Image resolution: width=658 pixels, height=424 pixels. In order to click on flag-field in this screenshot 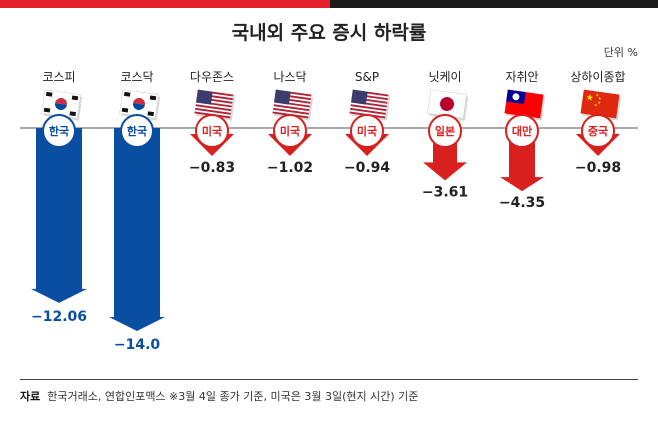, I will do `click(600, 104)`.